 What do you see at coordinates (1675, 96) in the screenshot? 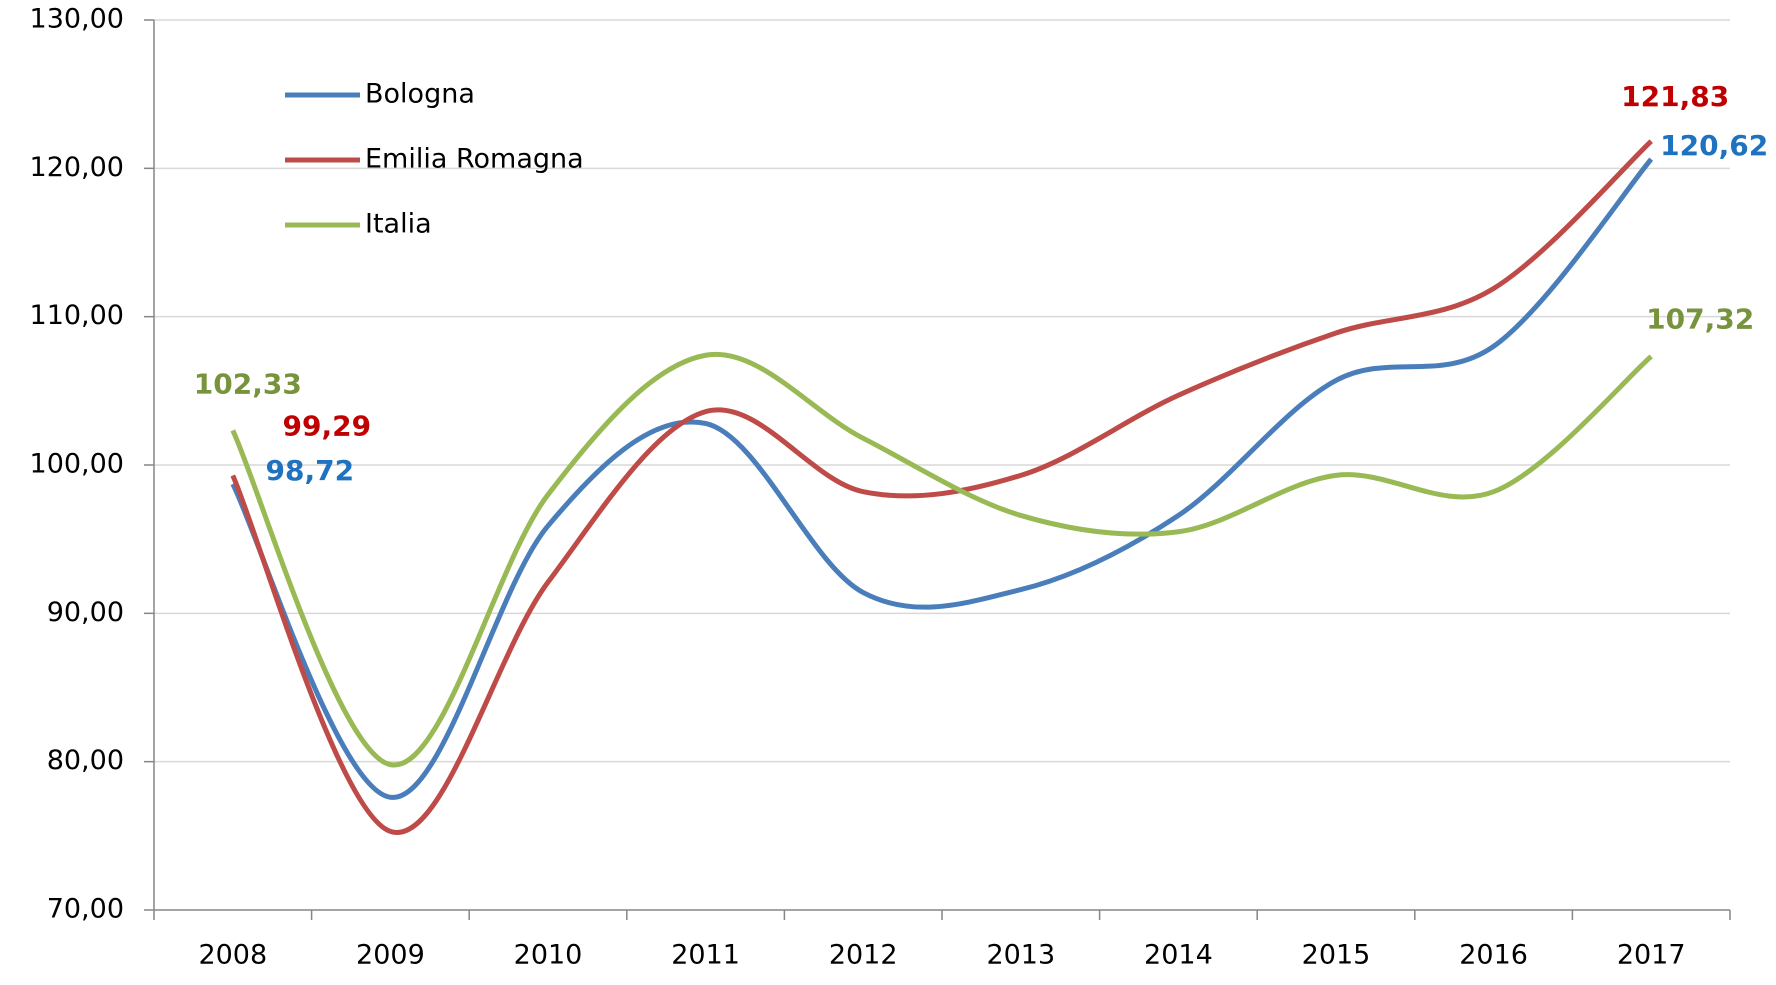
I see `value-label: 121,83` at bounding box center [1675, 96].